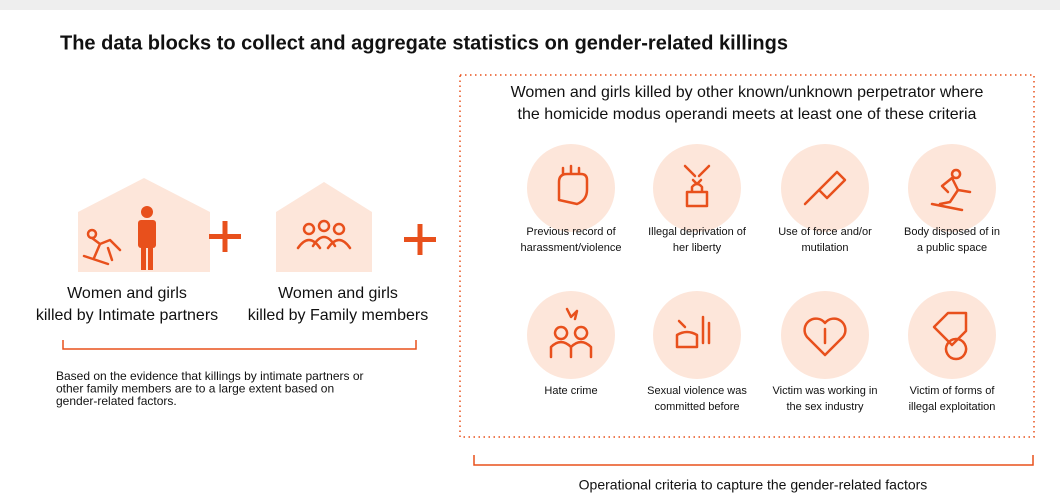 This screenshot has height=501, width=1060. What do you see at coordinates (952, 407) in the screenshot?
I see `criterion-label: illegal exploitation` at bounding box center [952, 407].